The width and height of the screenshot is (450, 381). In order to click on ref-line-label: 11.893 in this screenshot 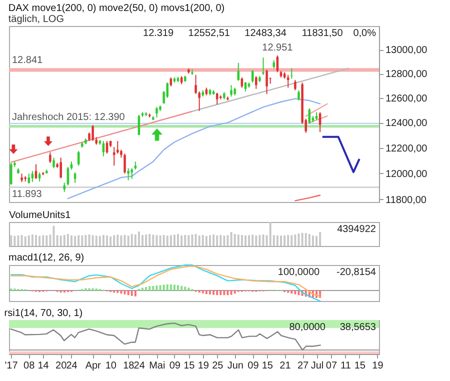, I will do `click(27, 194)`.